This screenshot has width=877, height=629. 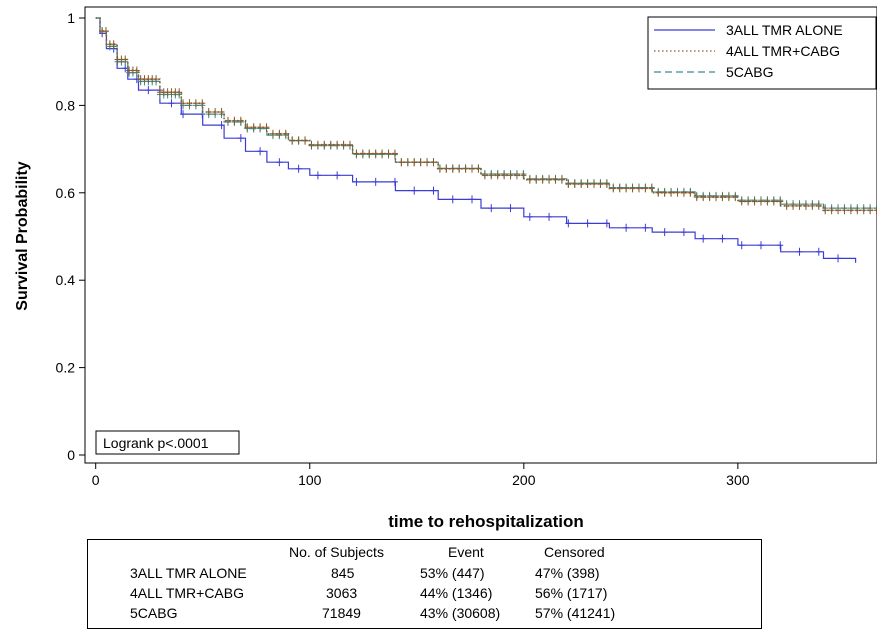 What do you see at coordinates (460, 613) in the screenshot?
I see `row-event: 43% (30608)` at bounding box center [460, 613].